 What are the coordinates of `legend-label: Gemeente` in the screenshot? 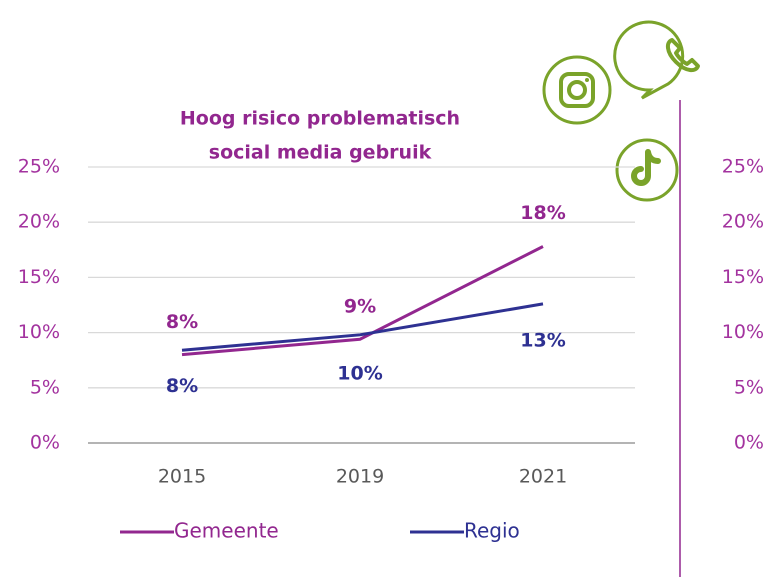 It's located at (226, 531).